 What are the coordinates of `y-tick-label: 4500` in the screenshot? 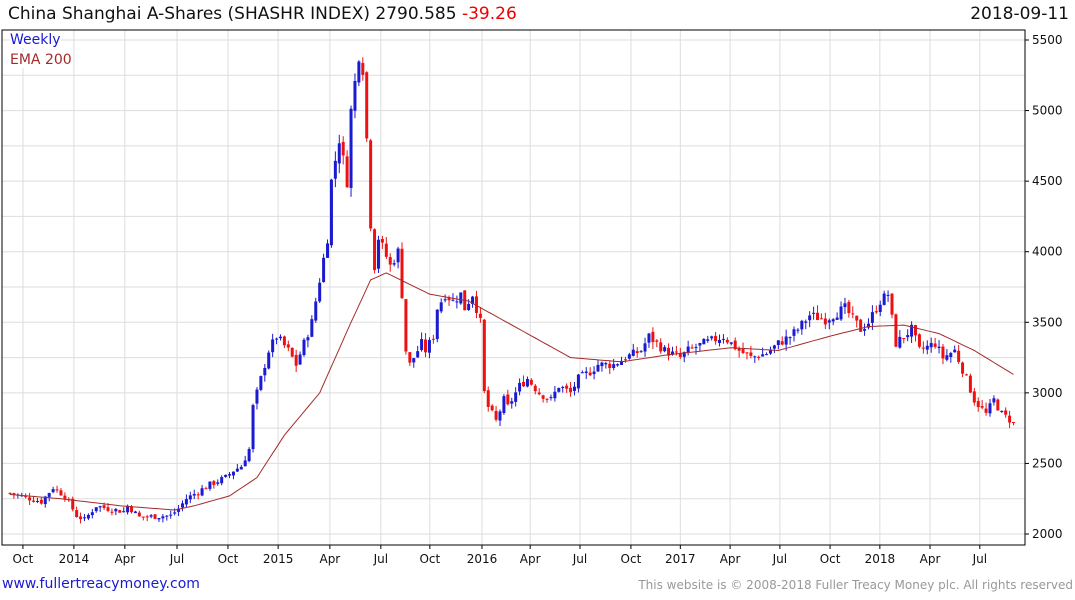 It's located at (1047, 181).